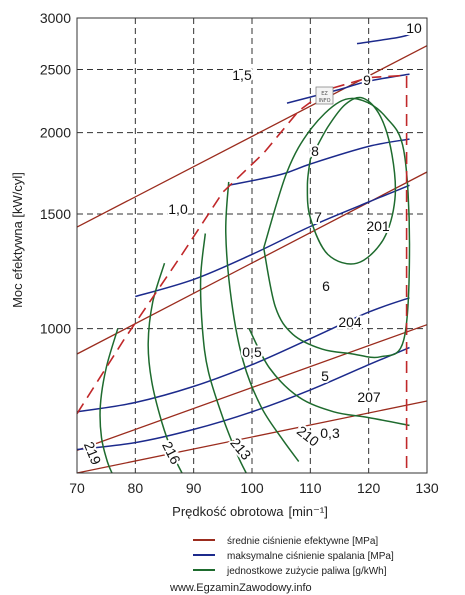 The width and height of the screenshot is (465, 595). What do you see at coordinates (55, 329) in the screenshot?
I see `y-tick-1000: 1000` at bounding box center [55, 329].